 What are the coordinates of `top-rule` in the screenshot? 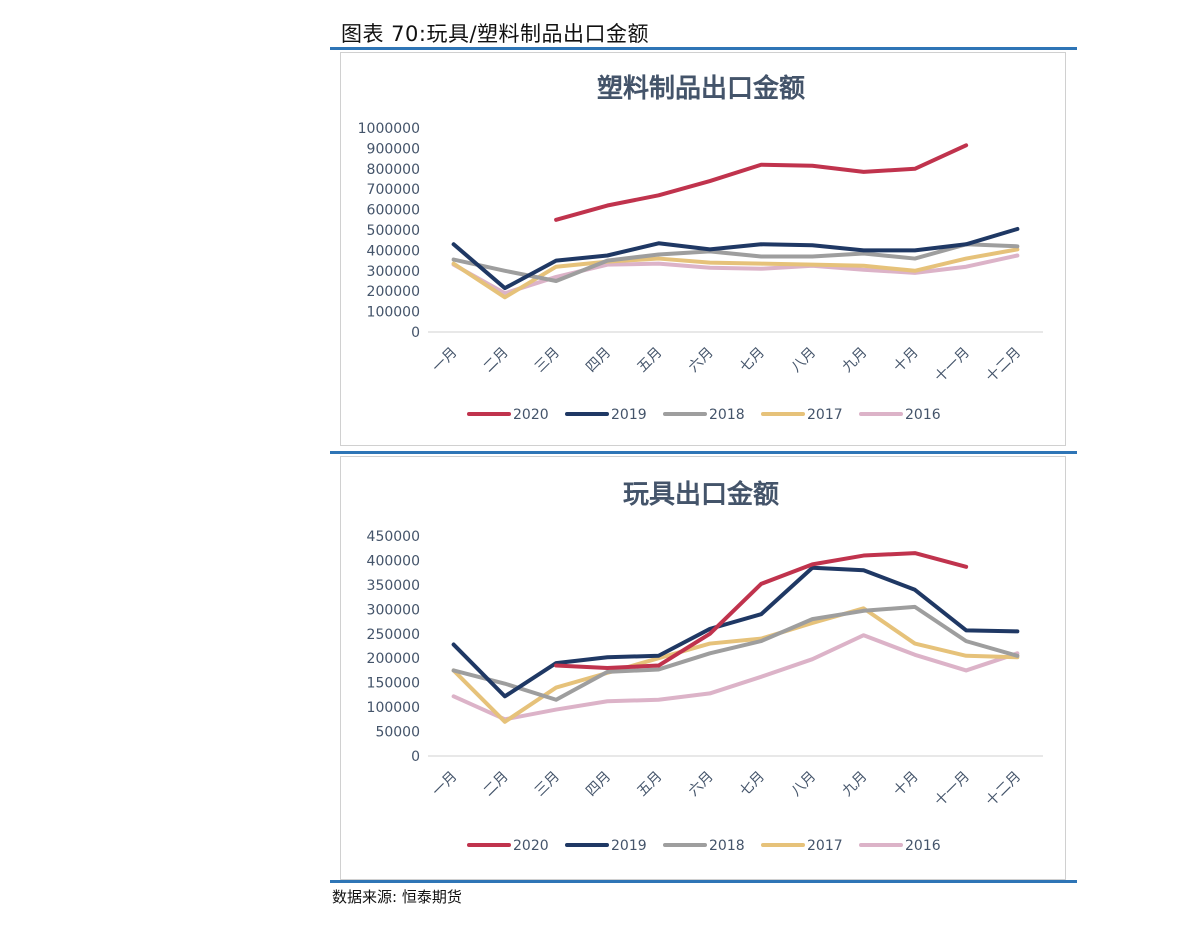 It's located at (703, 48).